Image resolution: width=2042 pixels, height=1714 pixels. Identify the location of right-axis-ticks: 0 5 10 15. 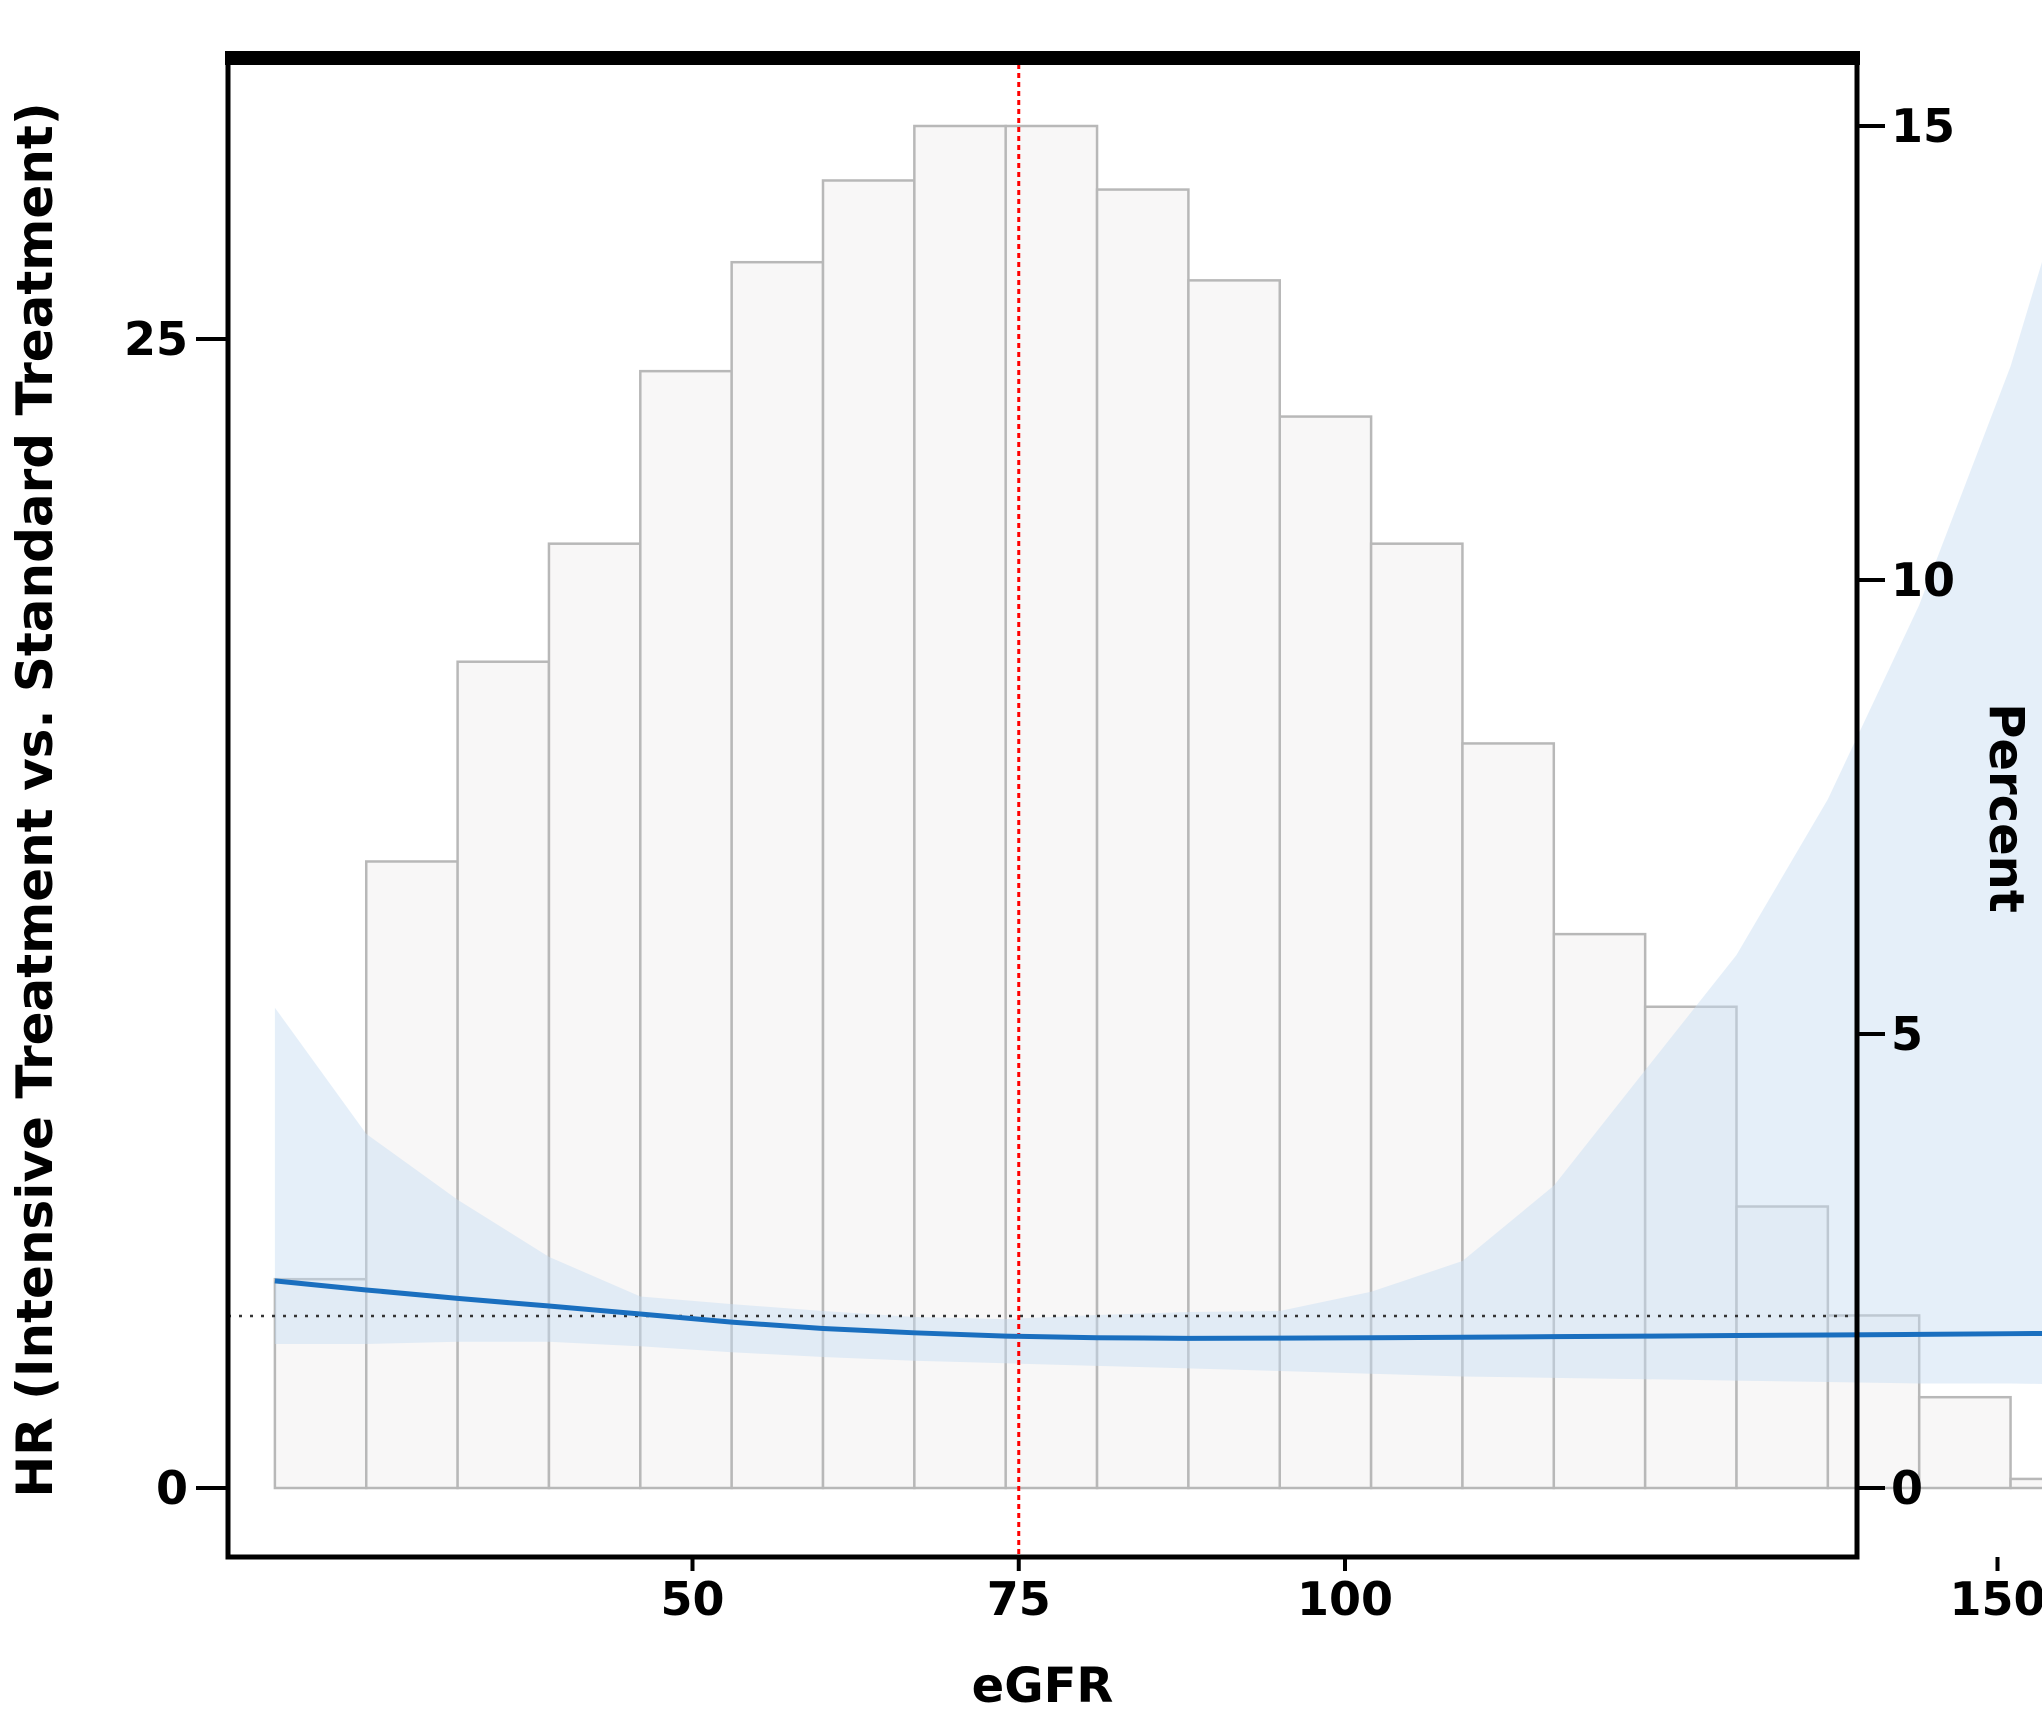
(1906, 807).